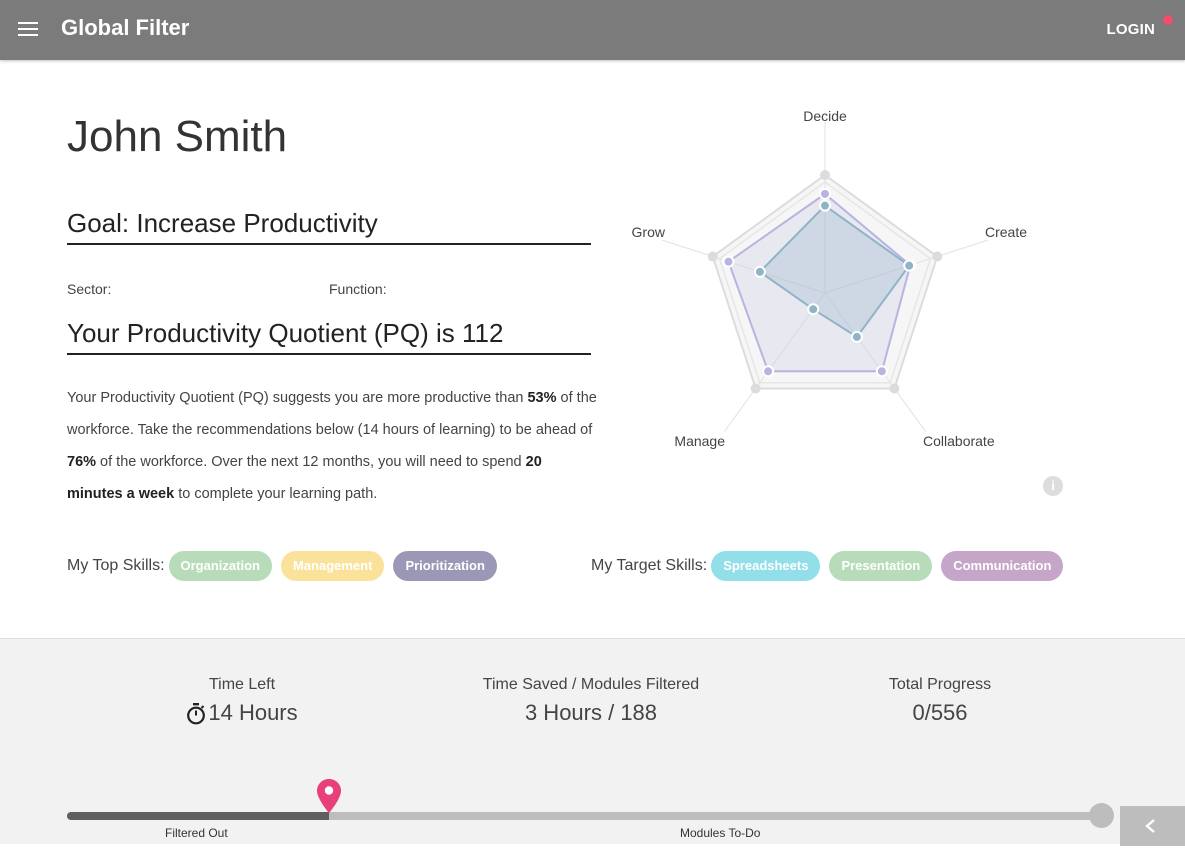 Image resolution: width=1185 pixels, height=851 pixels. I want to click on time-left-stat: Time Left 14 Hours, so click(242, 701).